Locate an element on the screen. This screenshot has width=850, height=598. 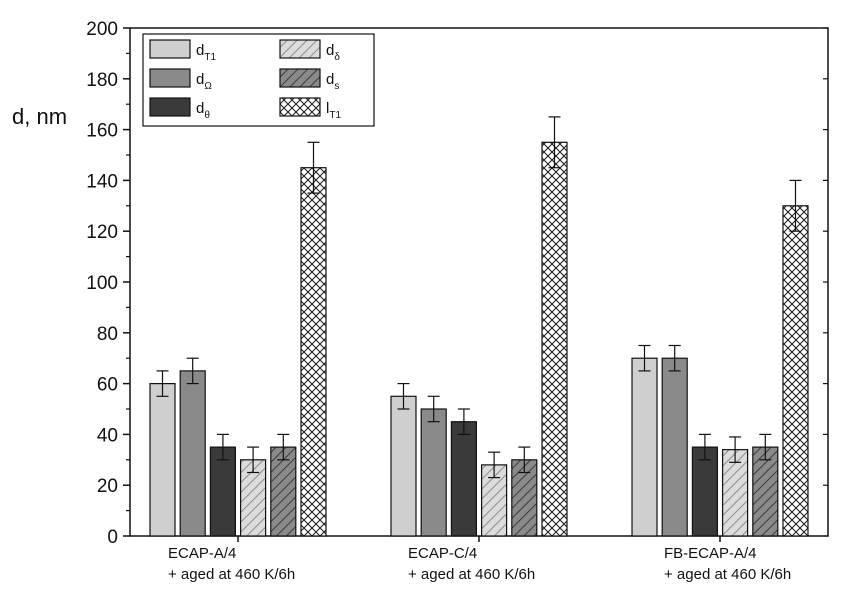
y-tick-label: 200 is located at coordinates (102, 29).